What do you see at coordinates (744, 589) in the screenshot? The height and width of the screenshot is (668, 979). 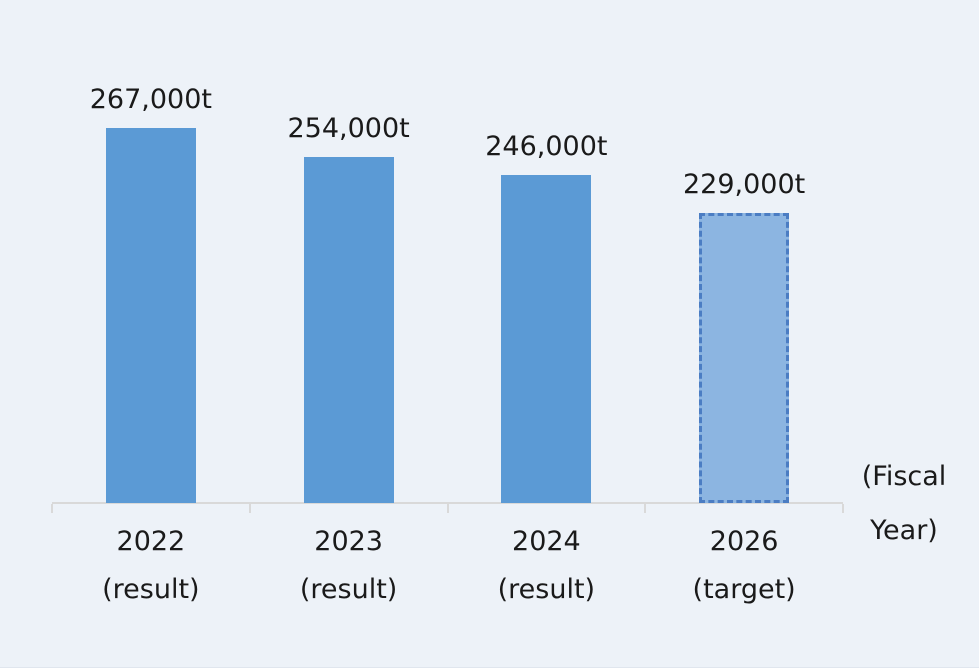 I see `category-sublabel-fy2026: (target)` at bounding box center [744, 589].